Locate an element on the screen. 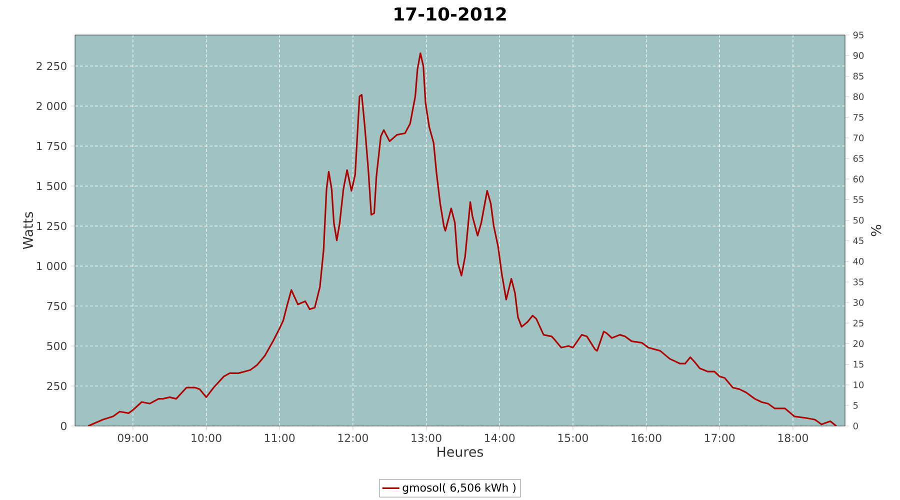  x-tick-label: 12:00 is located at coordinates (353, 438).